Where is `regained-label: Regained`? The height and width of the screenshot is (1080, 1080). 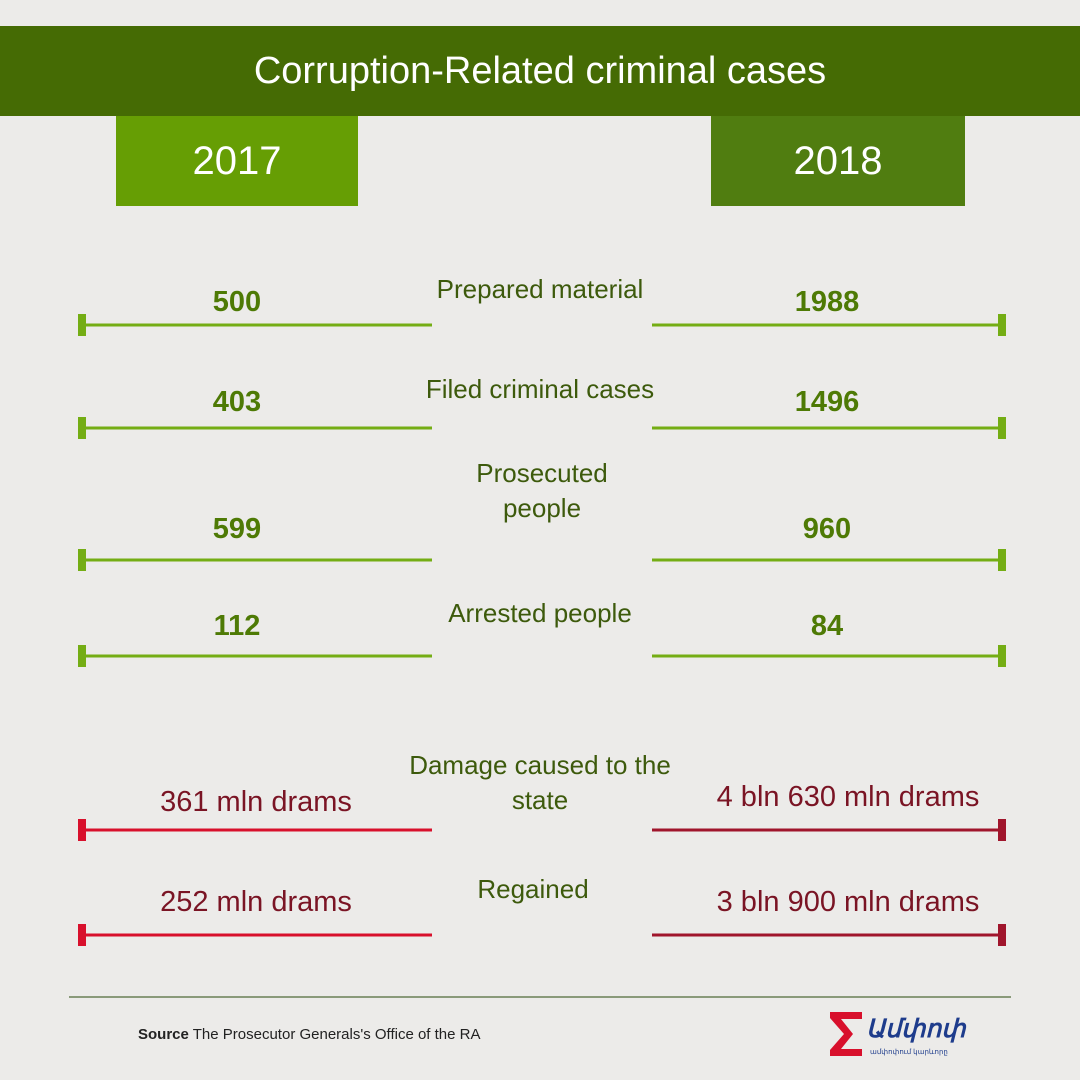 regained-label: Regained is located at coordinates (533, 889).